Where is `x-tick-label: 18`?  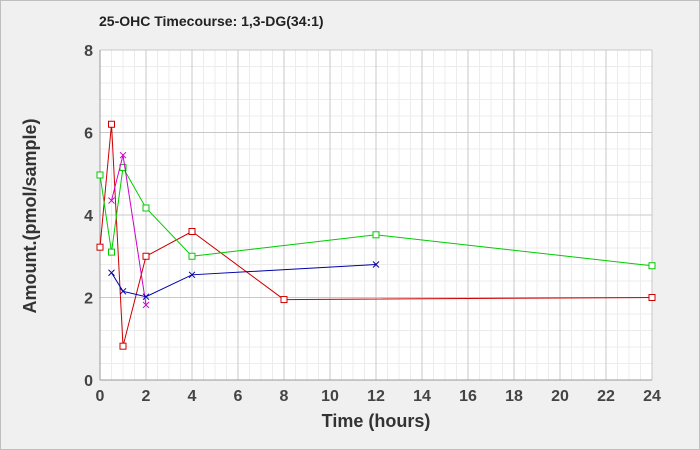
x-tick-label: 18 is located at coordinates (514, 396).